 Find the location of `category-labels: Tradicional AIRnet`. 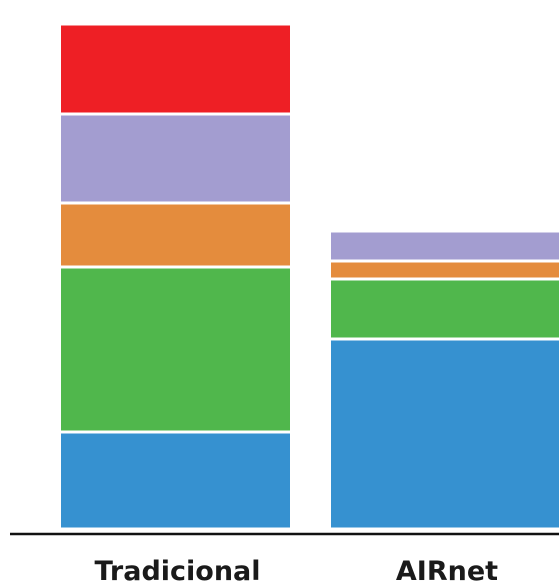

category-labels: Tradicional AIRnet is located at coordinates (296, 570).